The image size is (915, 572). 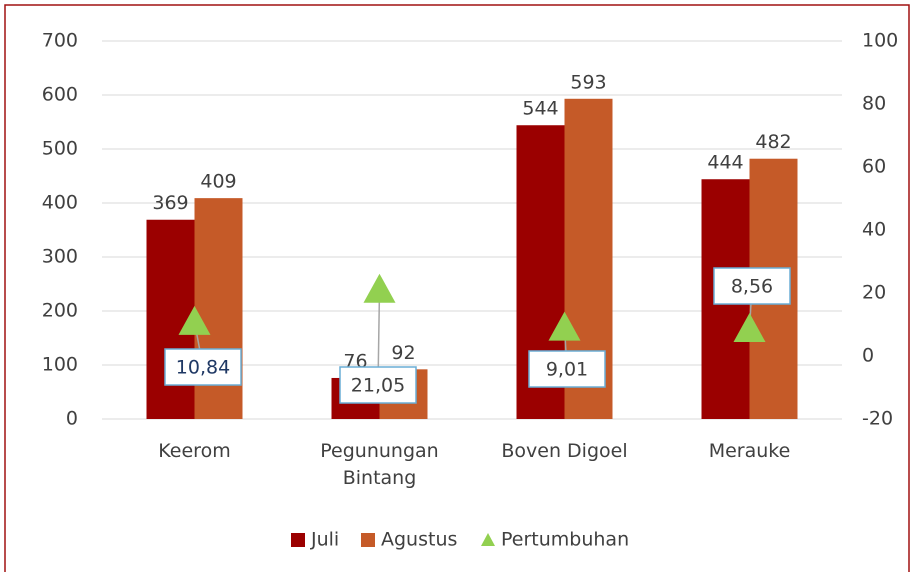 I want to click on data-label: 10,84, so click(x=203, y=368).